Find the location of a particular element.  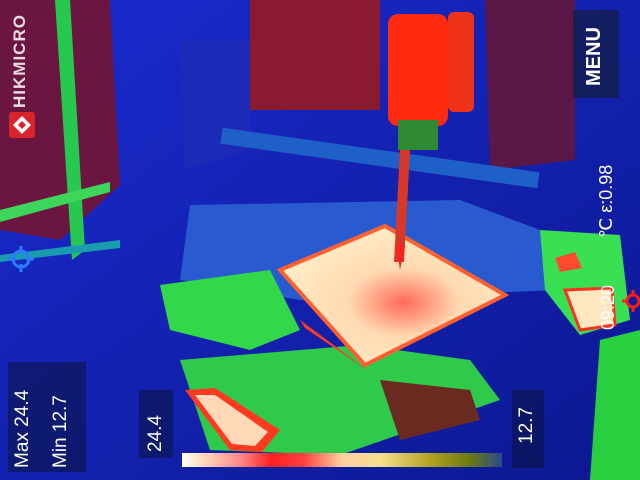

menu-button is located at coordinates (596, 54).